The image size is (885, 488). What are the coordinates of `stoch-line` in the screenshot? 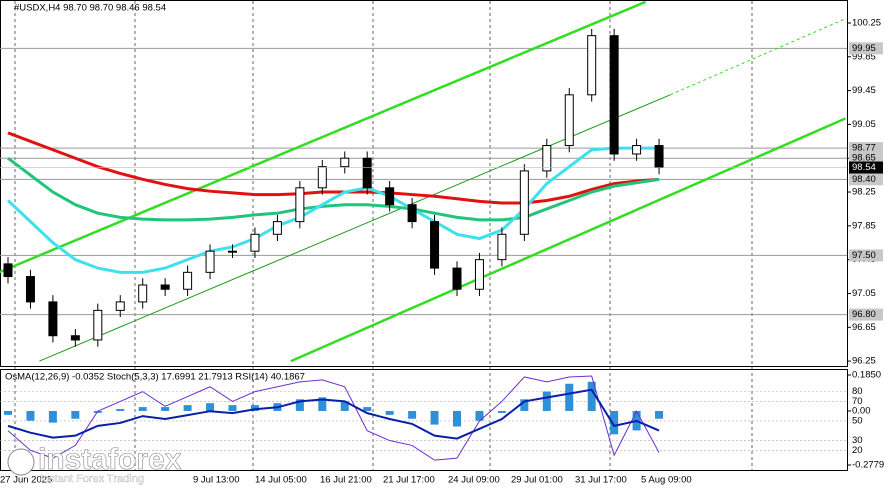 It's located at (333, 418).